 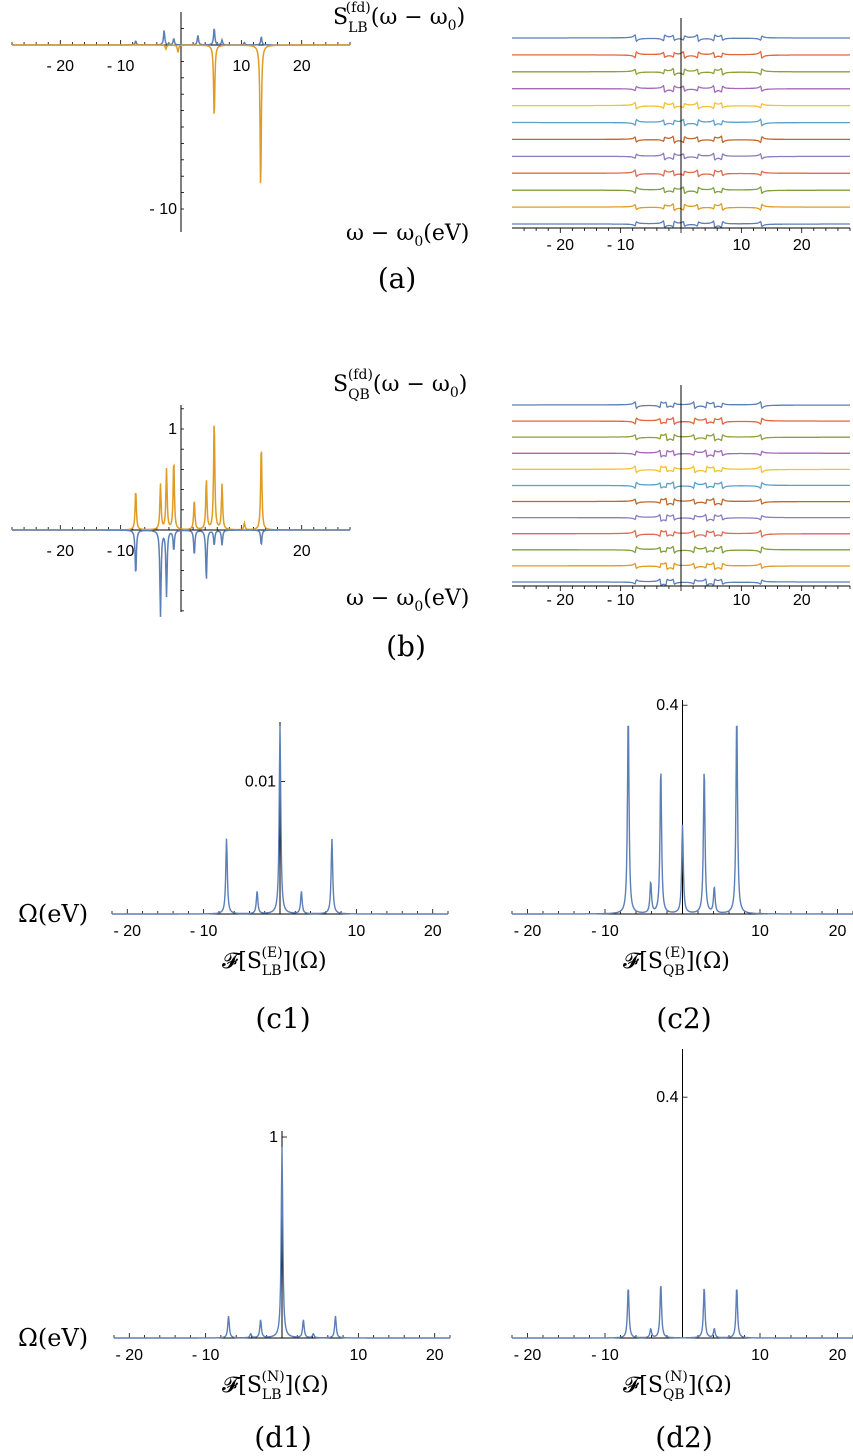 What do you see at coordinates (560, 245) in the screenshot?
I see `a-right-x-tick-label: - 20` at bounding box center [560, 245].